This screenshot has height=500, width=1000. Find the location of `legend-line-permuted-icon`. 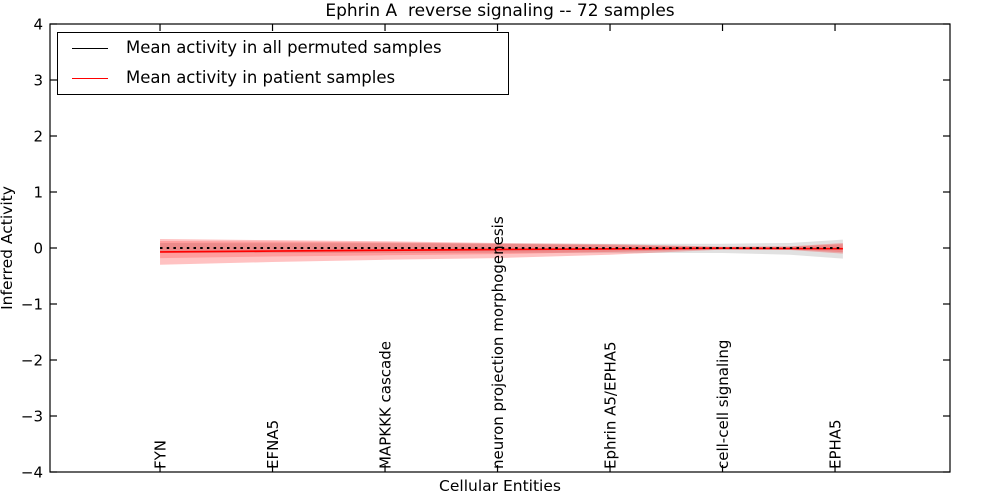

legend-line-permuted-icon is located at coordinates (90, 48).